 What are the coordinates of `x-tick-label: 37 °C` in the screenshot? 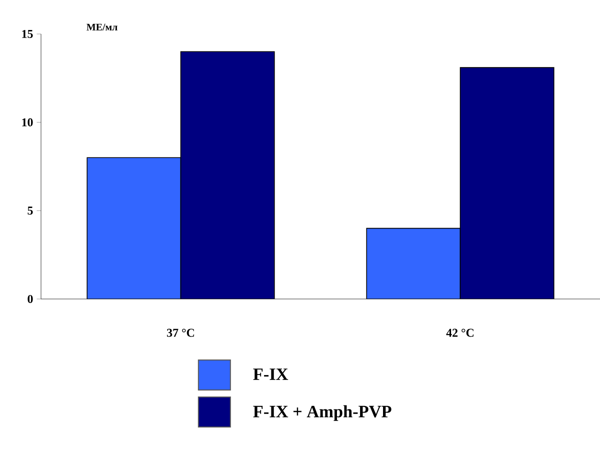 It's located at (180, 332).